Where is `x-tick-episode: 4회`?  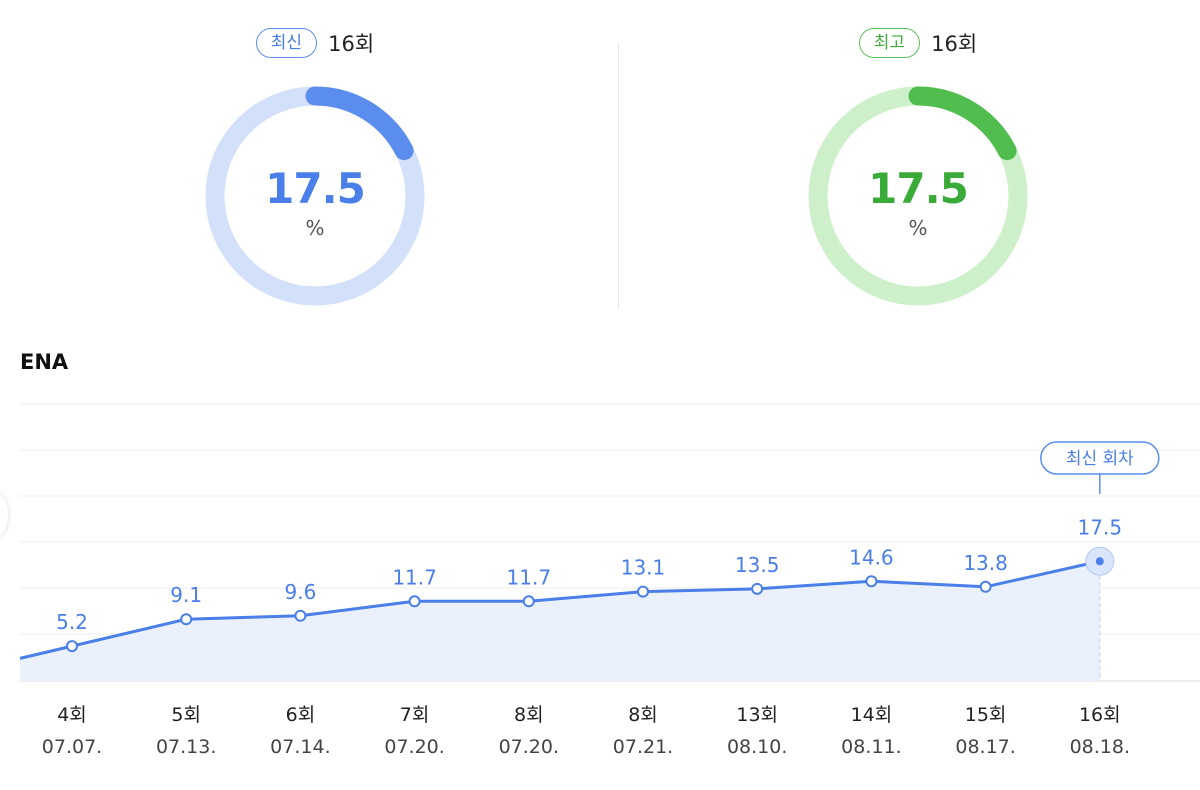 x-tick-episode: 4회 is located at coordinates (72, 715).